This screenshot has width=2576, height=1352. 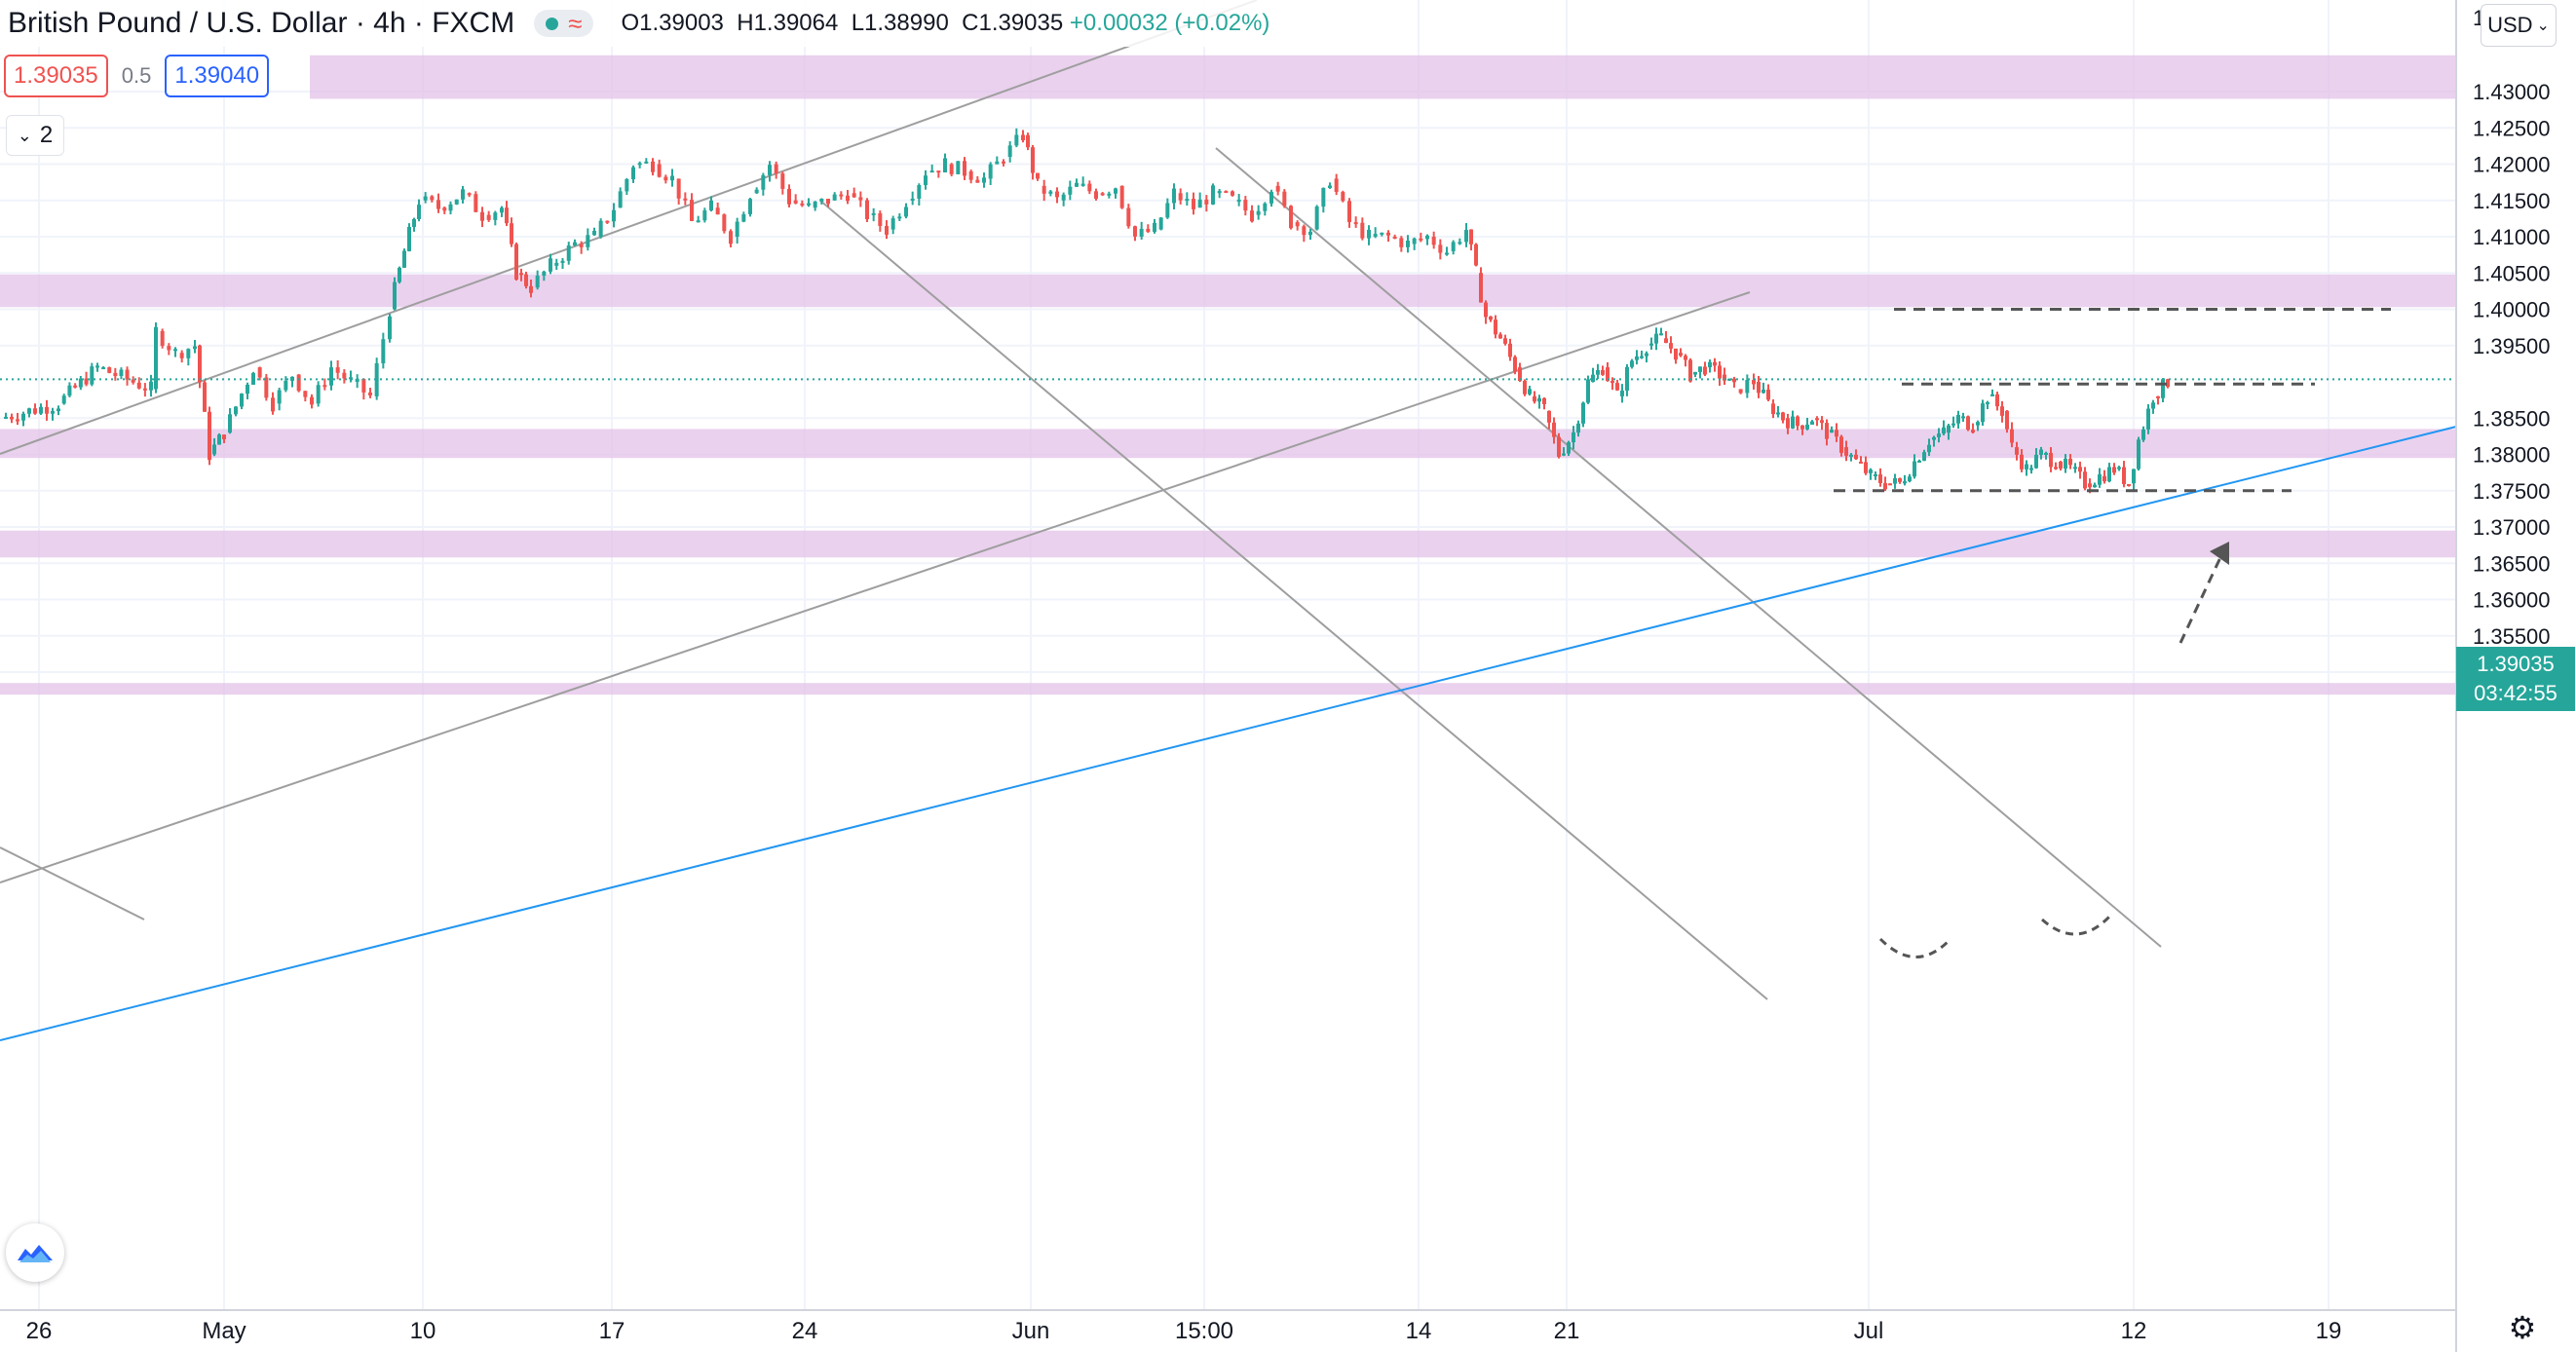 What do you see at coordinates (2522, 1327) in the screenshot?
I see `gear-icon: ⚙` at bounding box center [2522, 1327].